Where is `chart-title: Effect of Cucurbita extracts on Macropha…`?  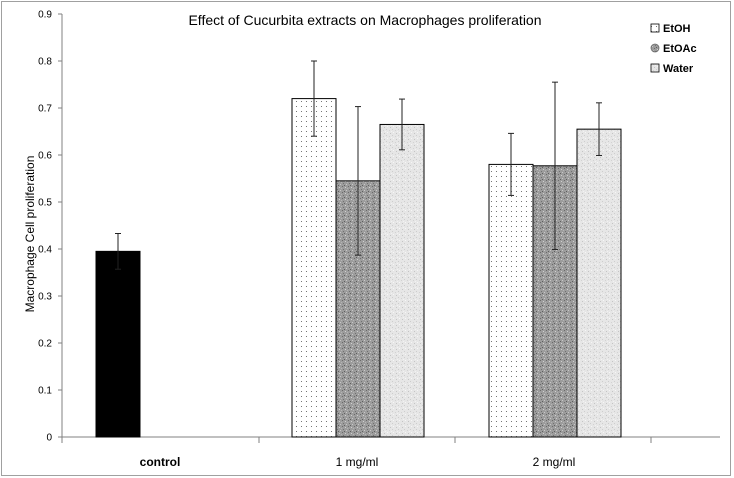 chart-title: Effect of Cucurbita extracts on Macropha… is located at coordinates (364, 20).